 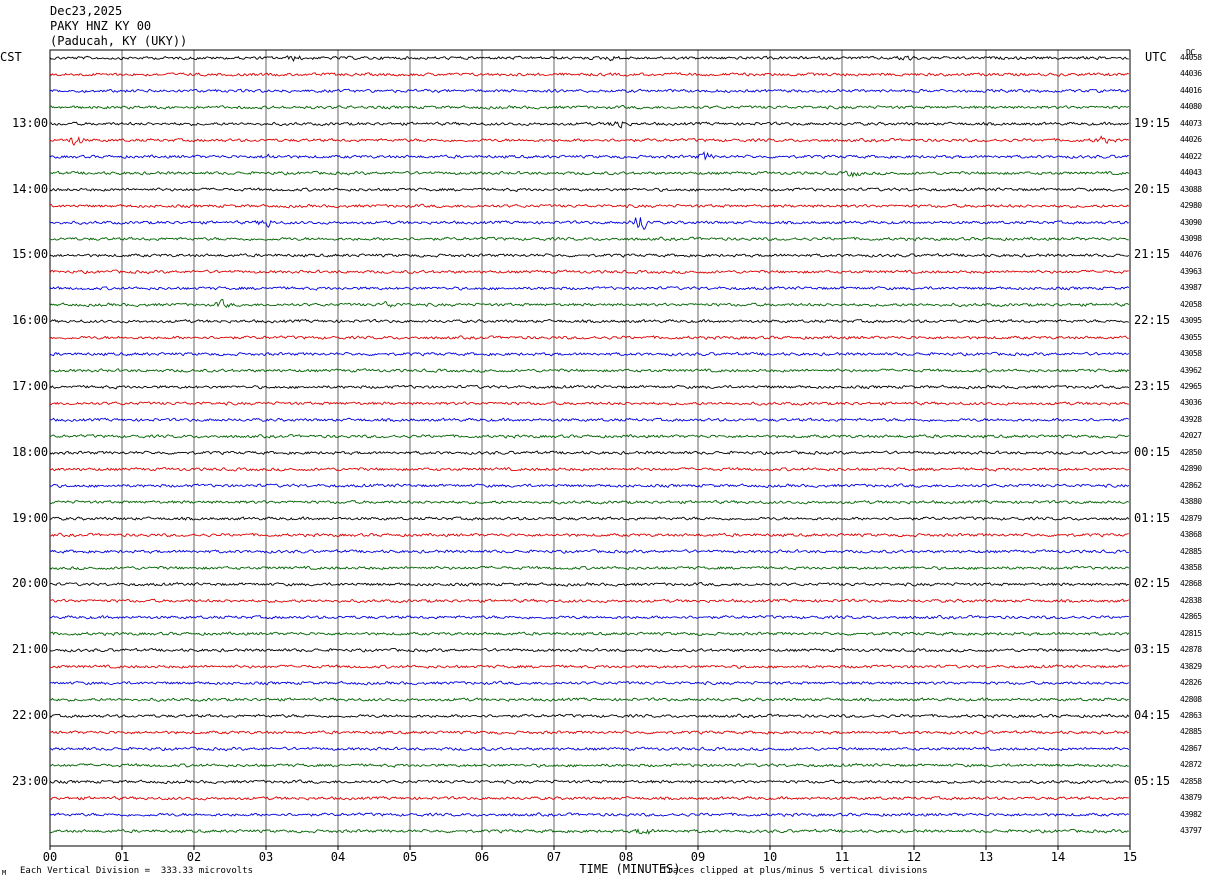 I want to click on row-dc-value: 43095, so click(x=1191, y=321).